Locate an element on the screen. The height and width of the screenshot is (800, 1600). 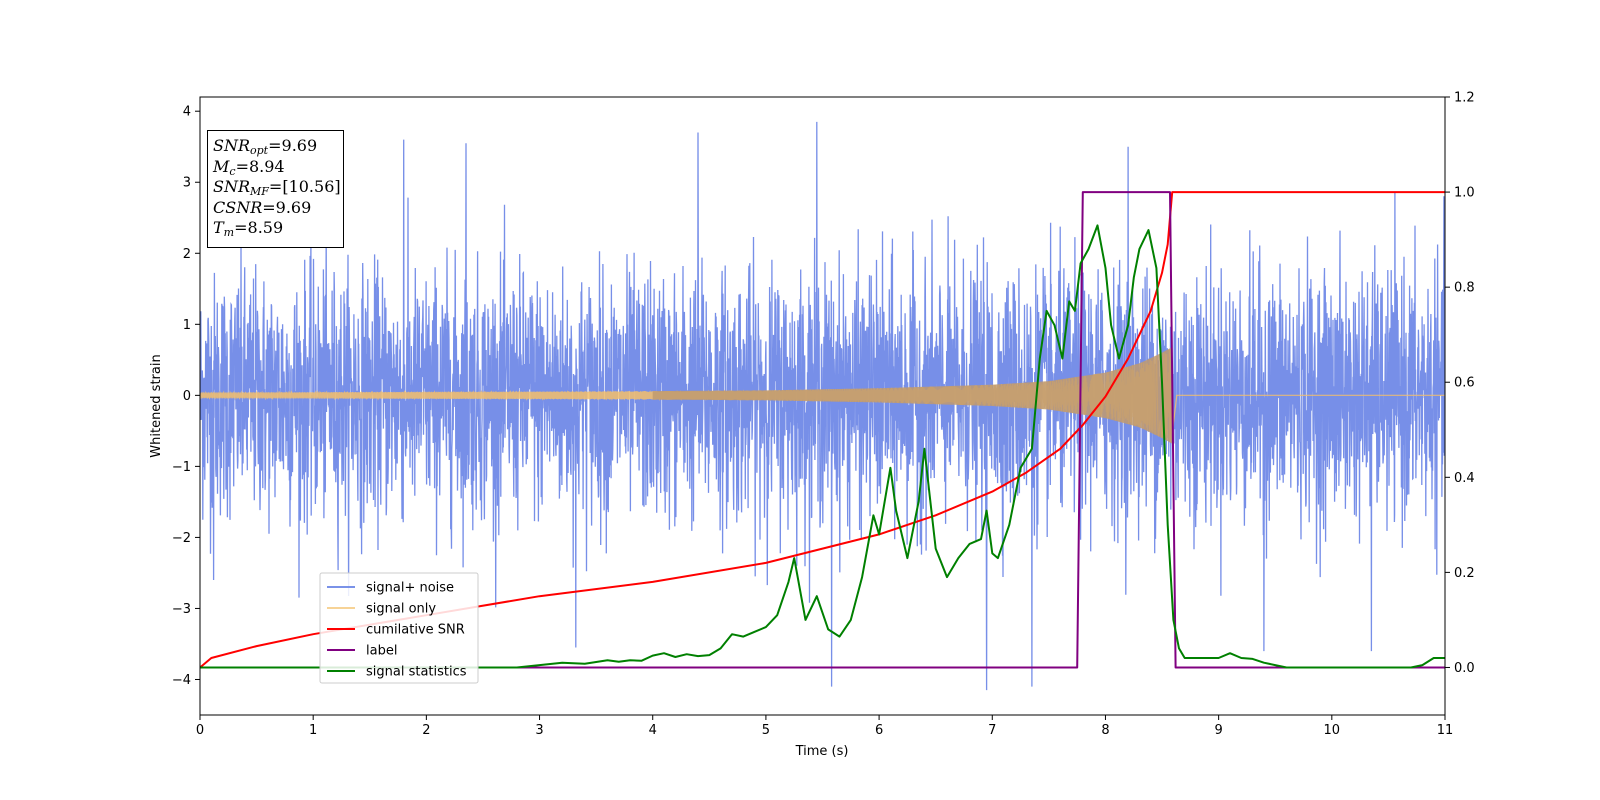
y-tick-label: 3 is located at coordinates (187, 183).